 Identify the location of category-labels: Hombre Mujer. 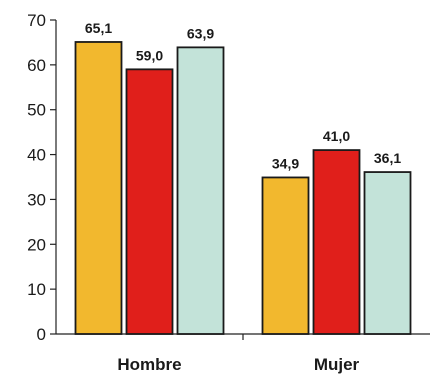
(238, 364).